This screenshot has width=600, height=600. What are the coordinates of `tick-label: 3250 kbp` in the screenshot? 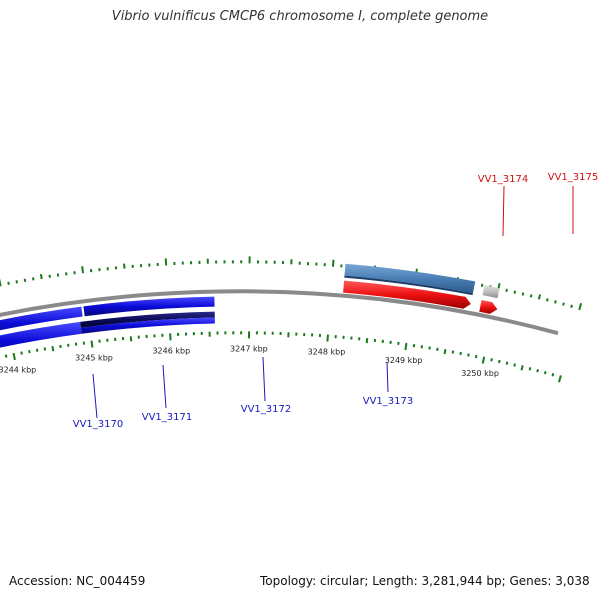 It's located at (480, 373).